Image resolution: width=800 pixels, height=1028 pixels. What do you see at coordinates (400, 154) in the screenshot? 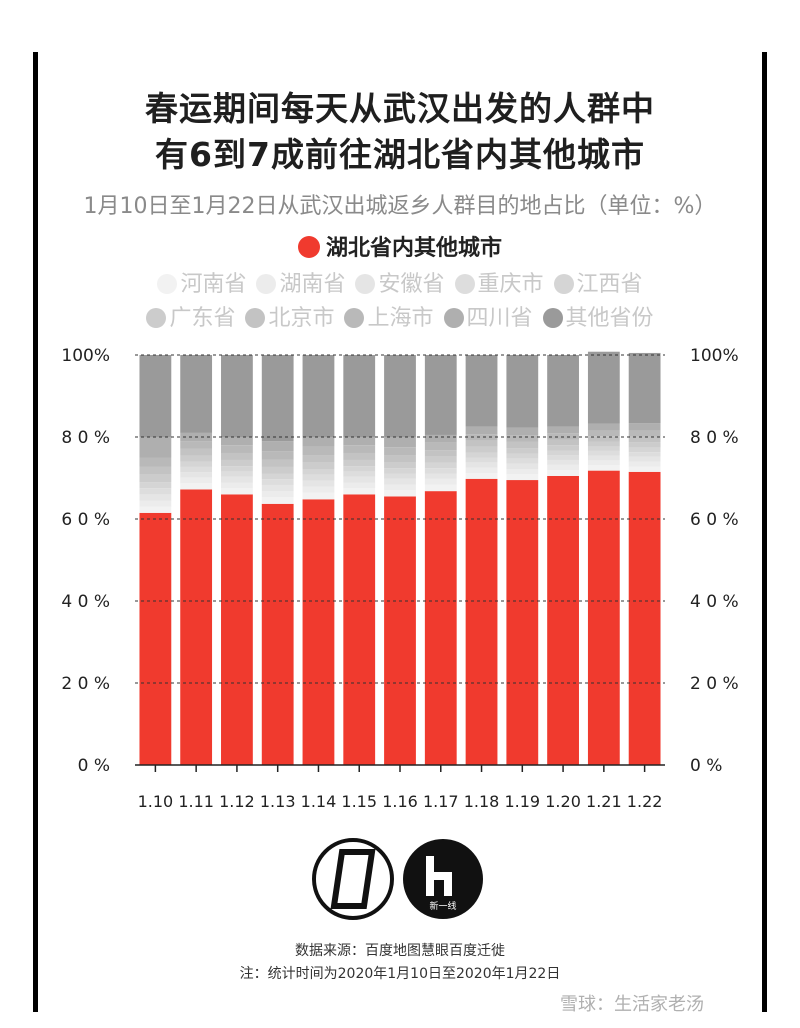
I see `page-title-line2: 有6到7成前往湖北省内其他城市` at bounding box center [400, 154].